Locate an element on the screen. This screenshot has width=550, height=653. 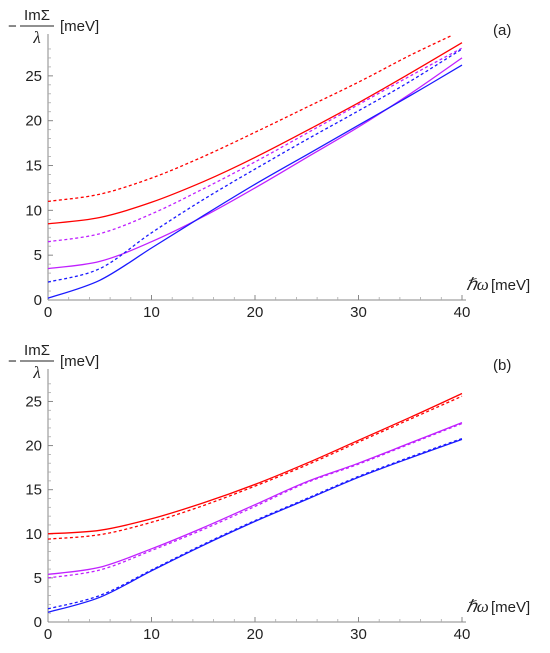
panel-b-y-tick-label: 15 is located at coordinates (33, 490).